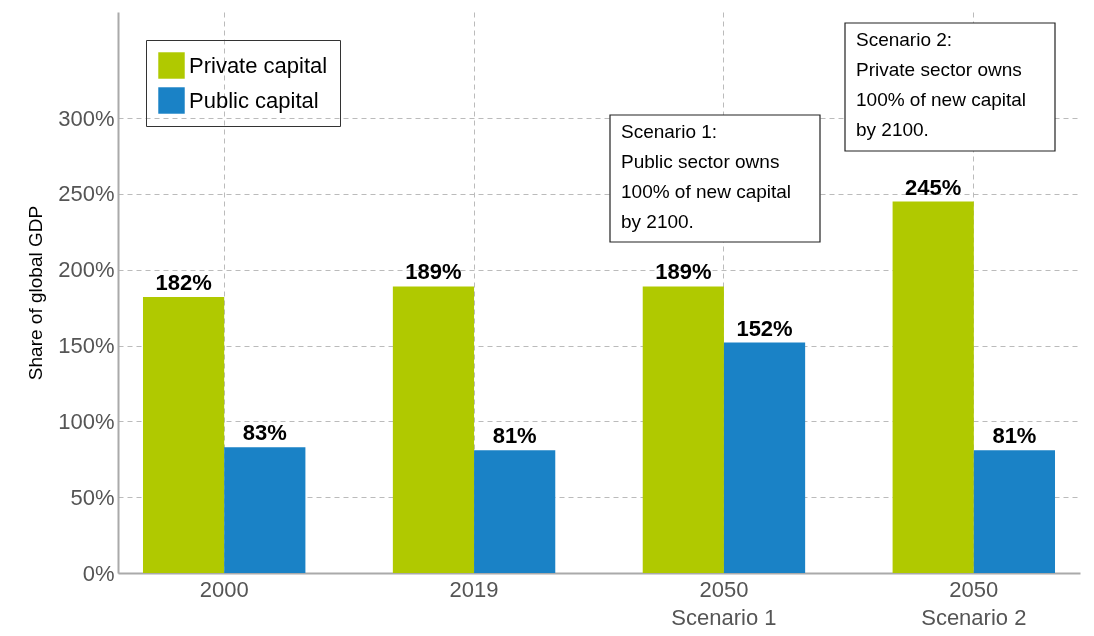 The width and height of the screenshot is (1094, 636). What do you see at coordinates (86, 421) in the screenshot?
I see `y-tick-label: 100%` at bounding box center [86, 421].